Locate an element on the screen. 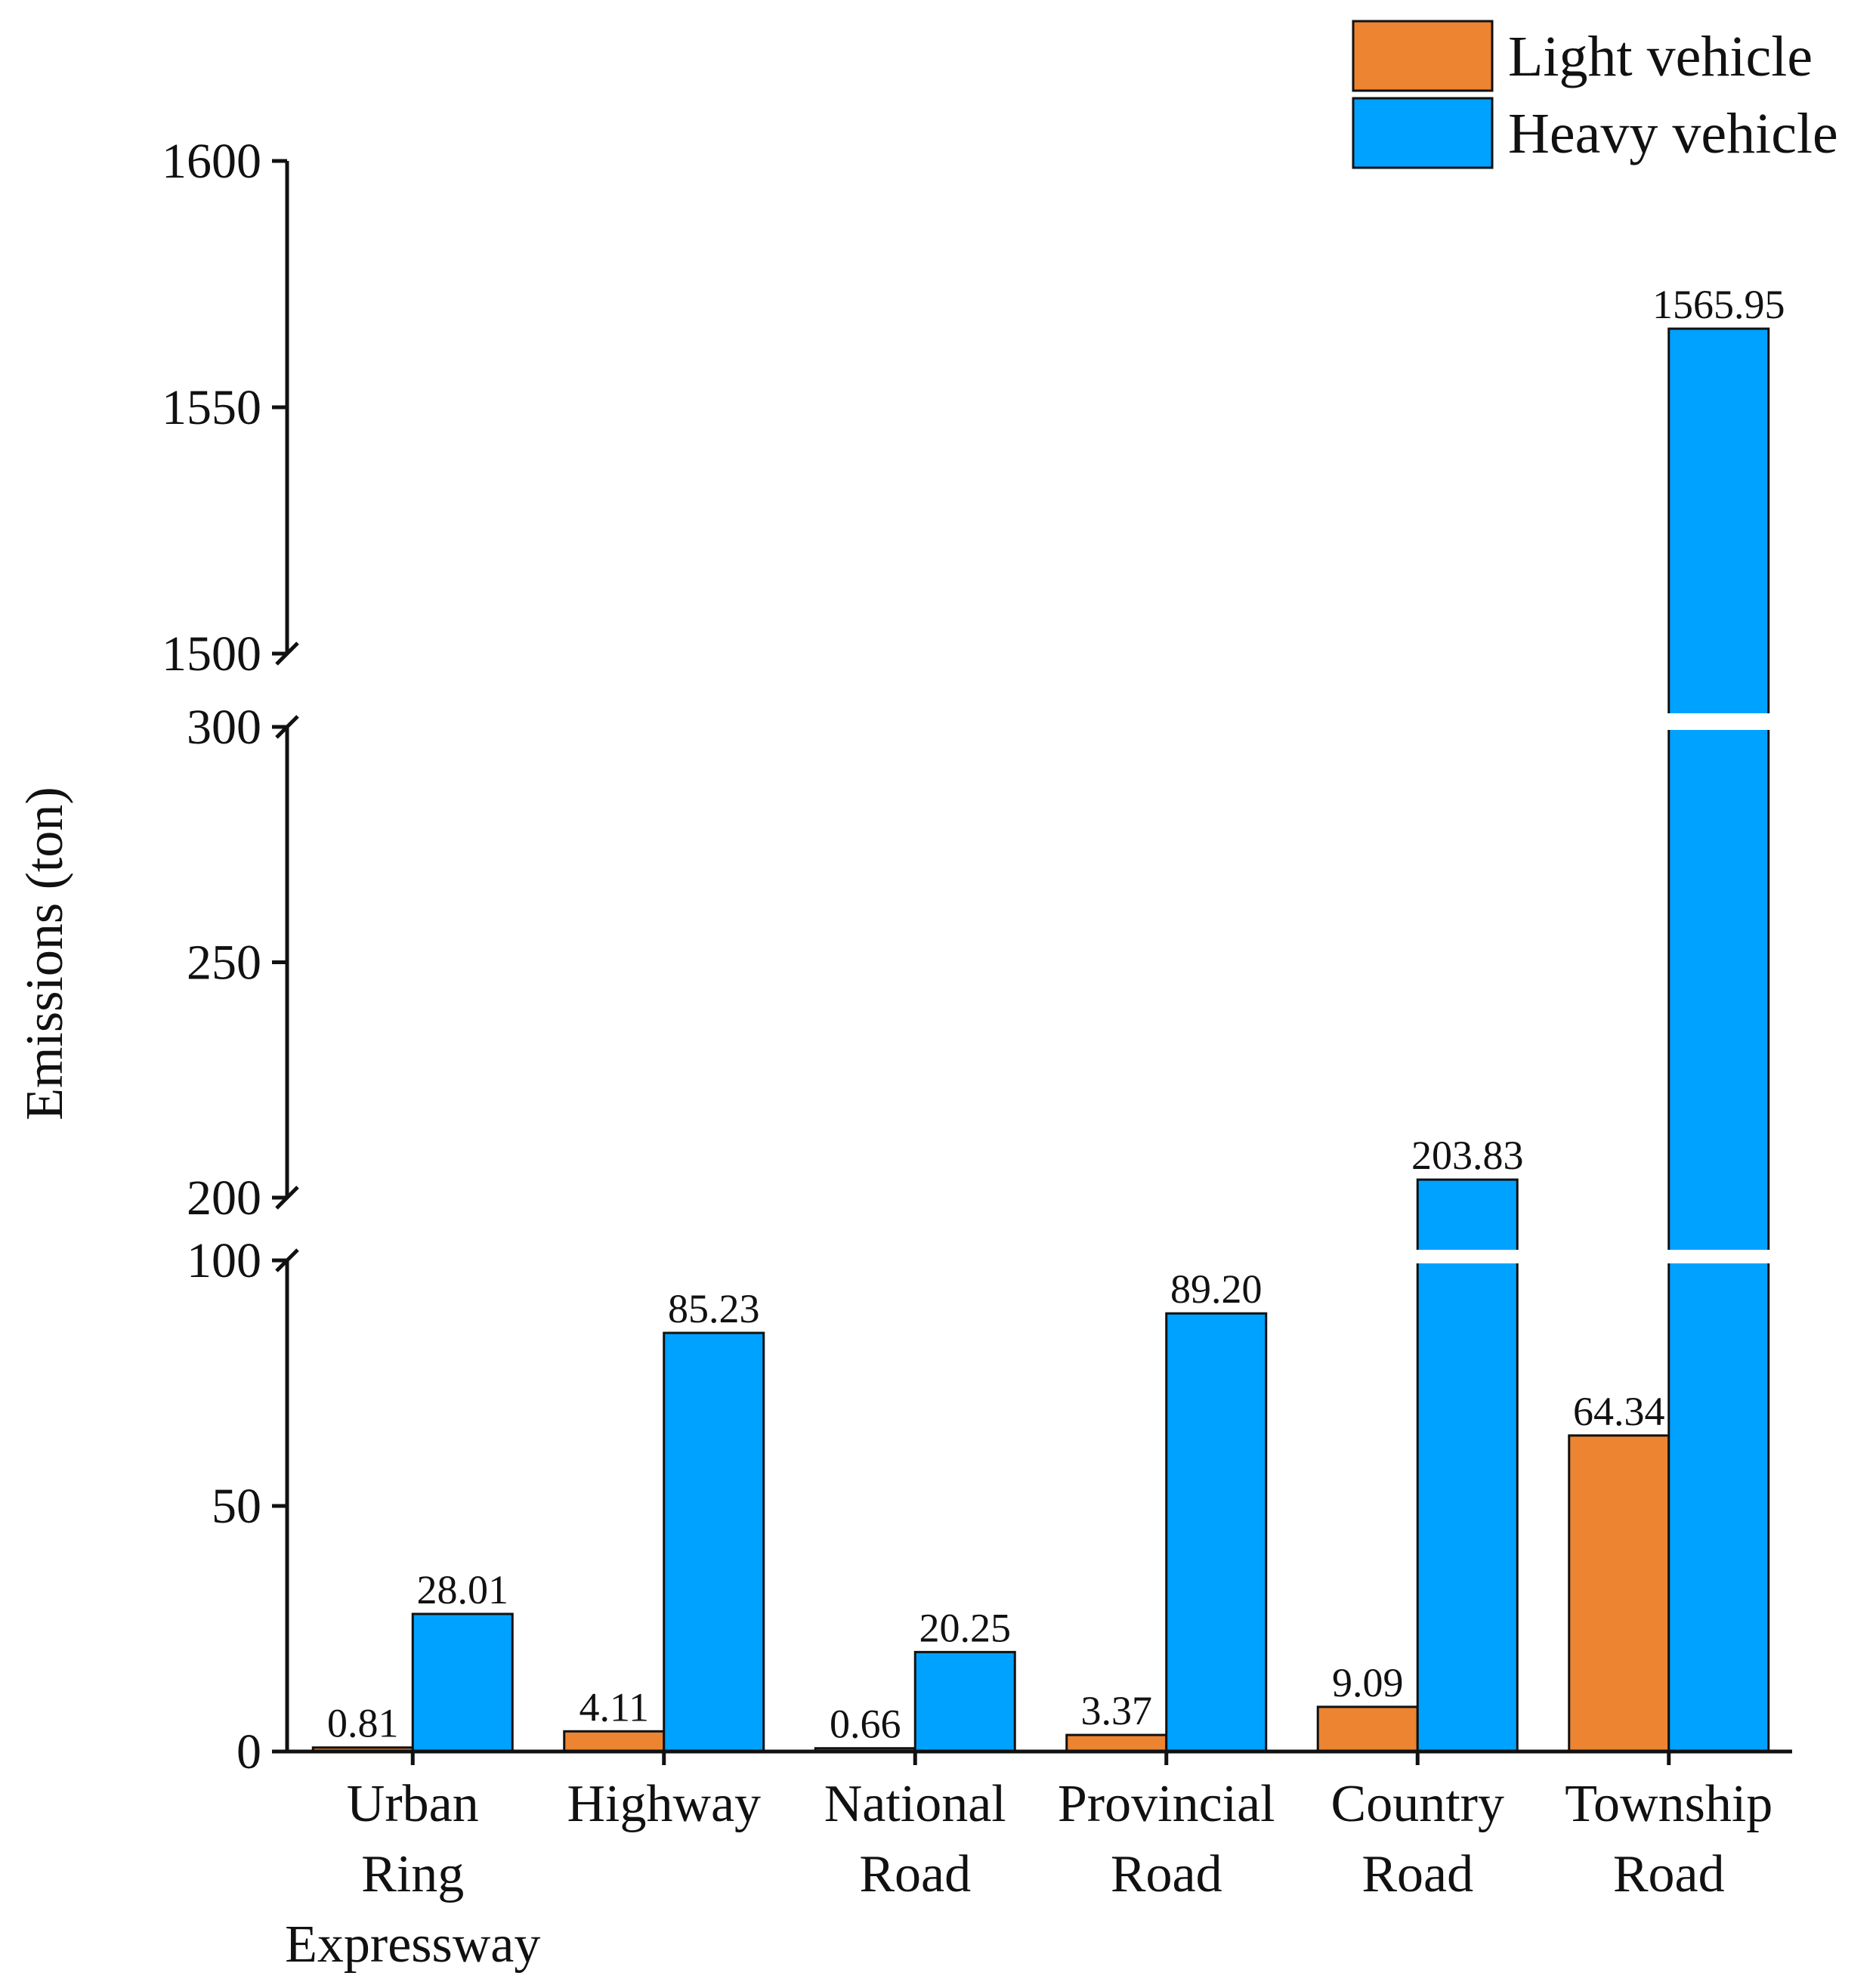  x-tick-label-0-0: Urban is located at coordinates (413, 1804).